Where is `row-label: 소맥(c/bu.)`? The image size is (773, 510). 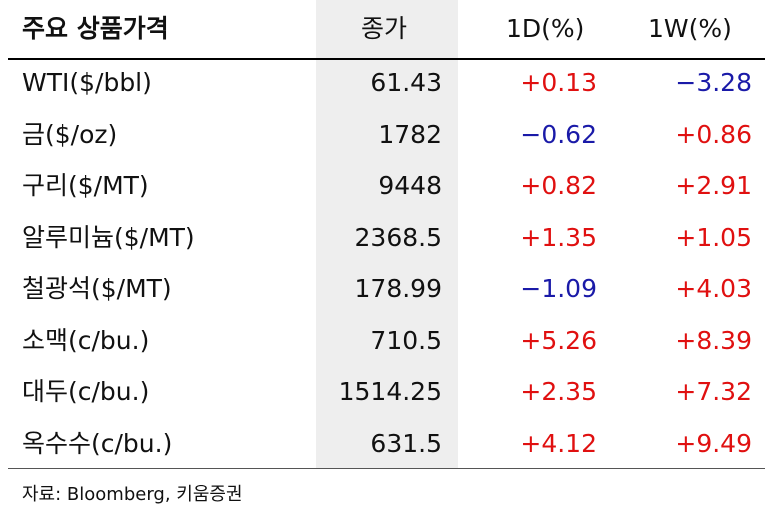 row-label: 소맥(c/bu.) is located at coordinates (86, 340).